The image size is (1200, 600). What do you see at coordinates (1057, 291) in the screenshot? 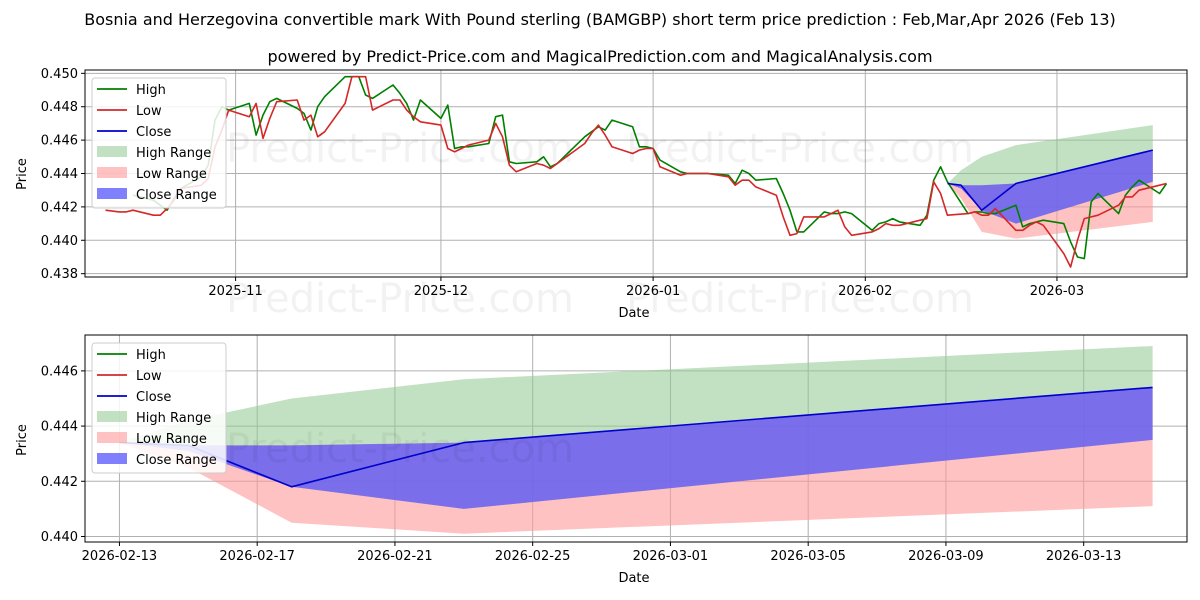
I see `top-x-tick-label: 2026-03` at bounding box center [1057, 291].